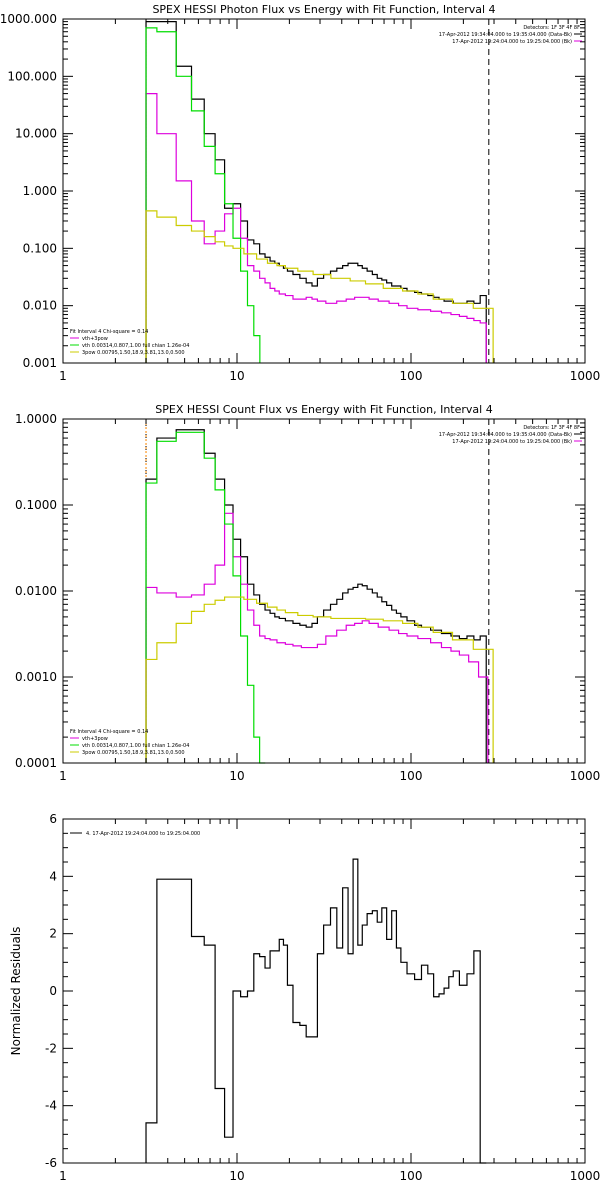 The image size is (600, 1200). I want to click on y-axis-label: Normalized Residuals, so click(16, 991).